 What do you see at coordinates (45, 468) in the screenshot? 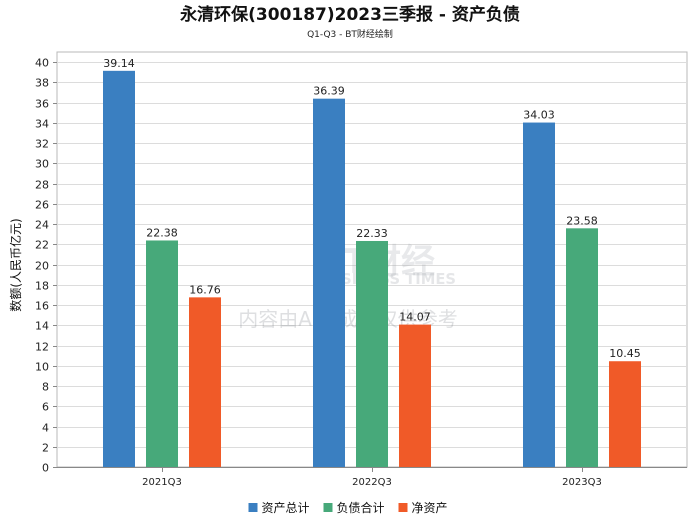
I see `y-tick-label: 0` at bounding box center [45, 468].